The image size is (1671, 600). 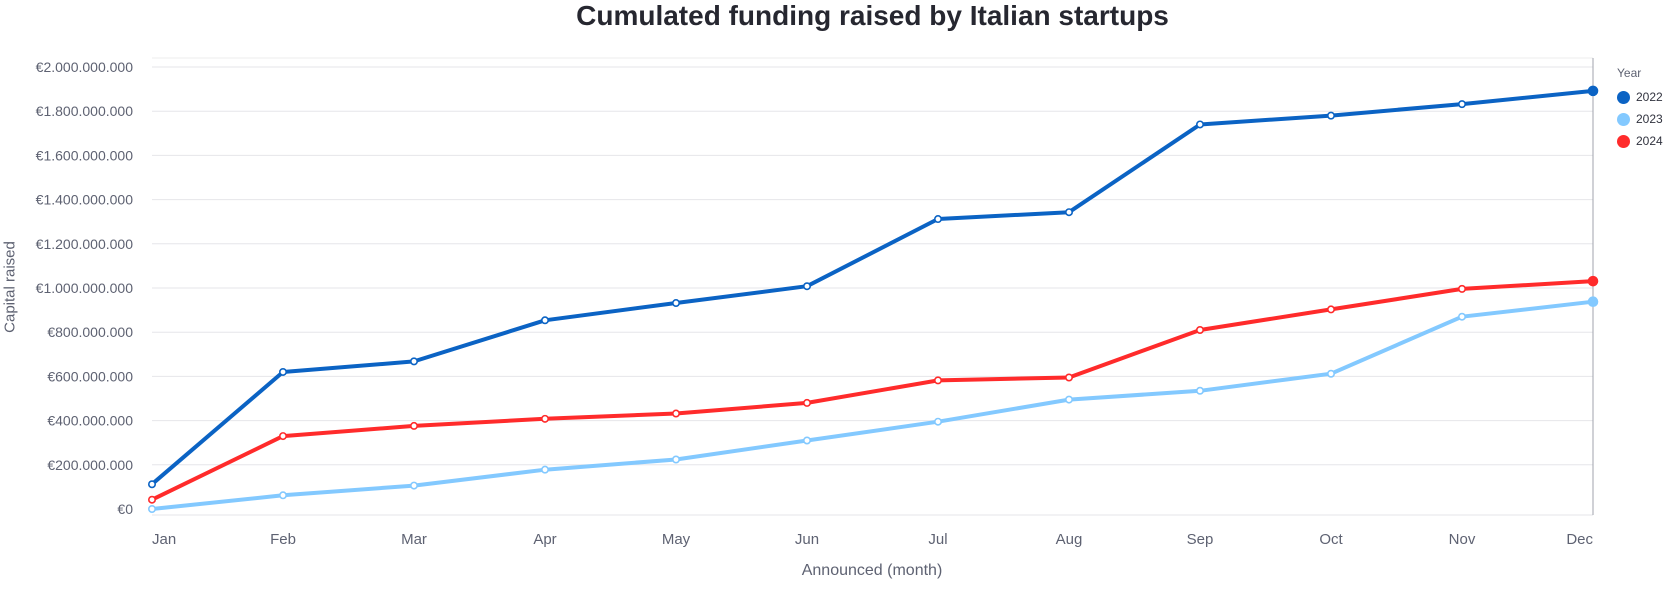 What do you see at coordinates (283, 539) in the screenshot?
I see `x-tick-label: Feb` at bounding box center [283, 539].